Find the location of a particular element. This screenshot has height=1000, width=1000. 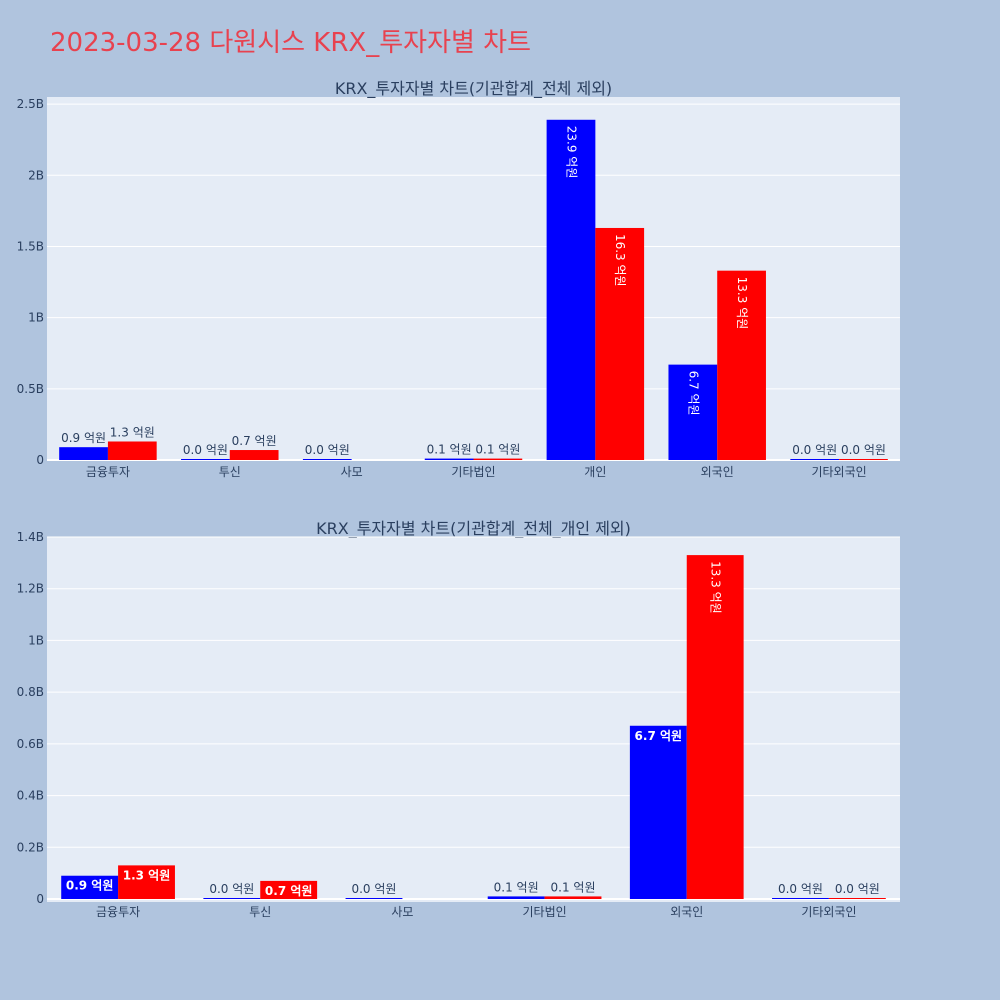

y-tick-label: 1.5B is located at coordinates (30, 246).